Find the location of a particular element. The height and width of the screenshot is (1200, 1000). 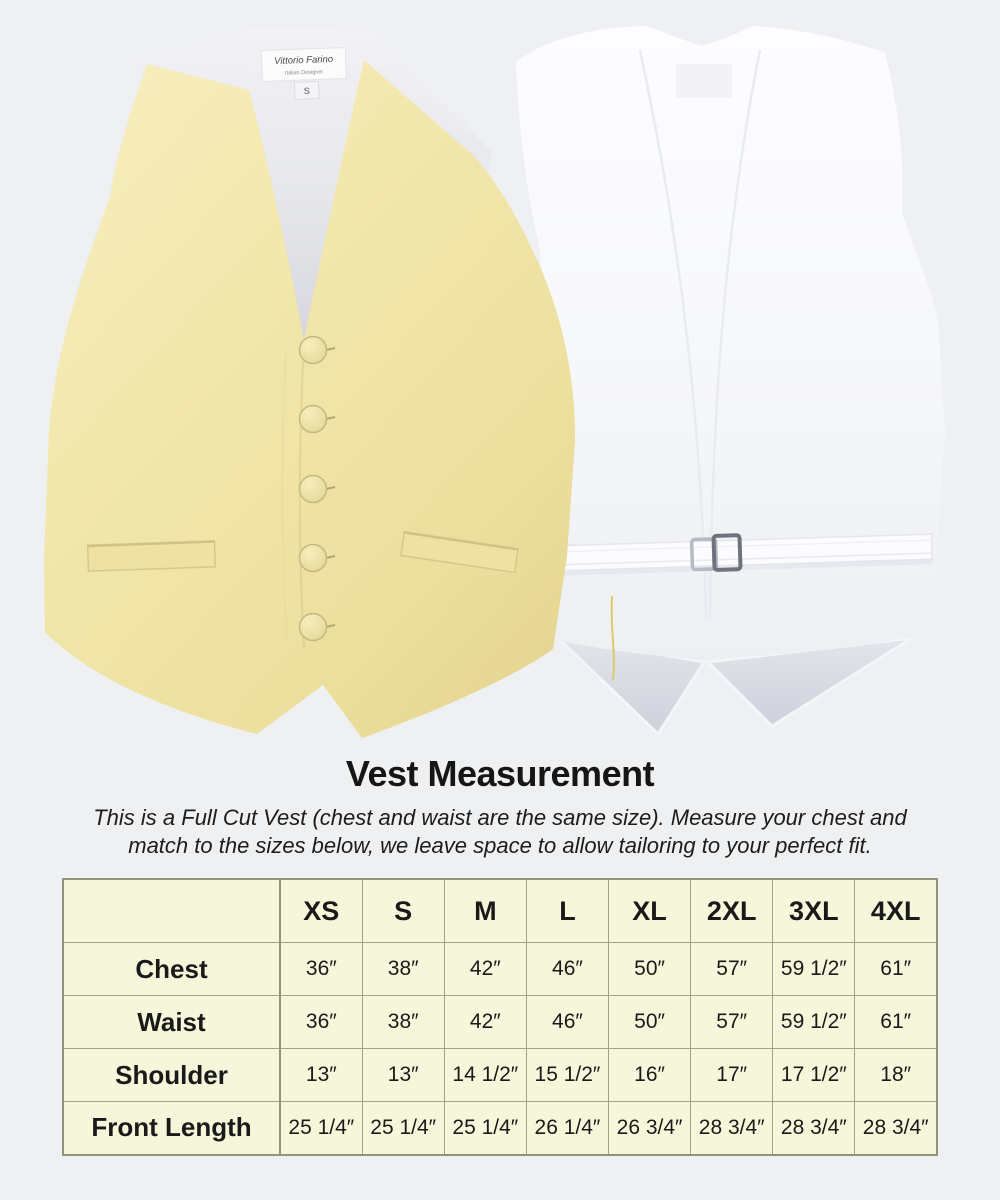

strap-buckle is located at coordinates (727, 552).